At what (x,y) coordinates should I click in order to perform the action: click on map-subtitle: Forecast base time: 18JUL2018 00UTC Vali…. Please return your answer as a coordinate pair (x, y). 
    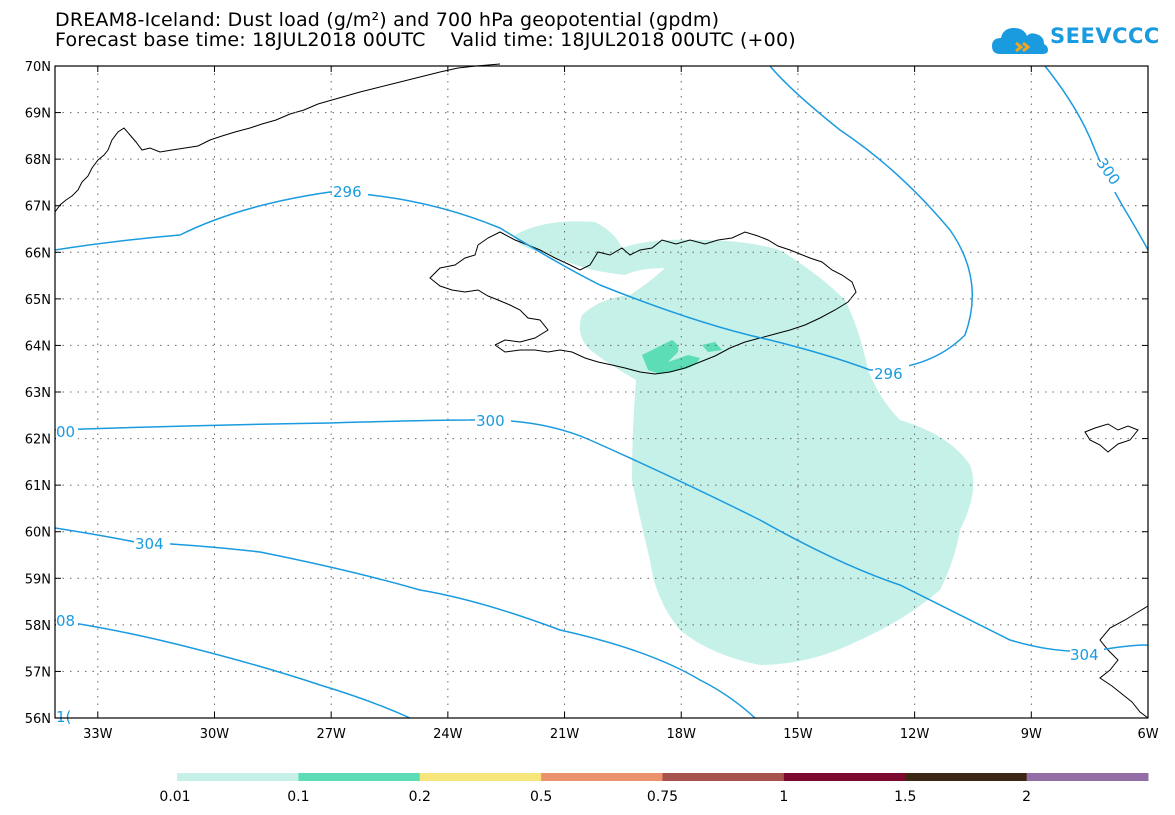
    Looking at the image, I should click on (425, 40).